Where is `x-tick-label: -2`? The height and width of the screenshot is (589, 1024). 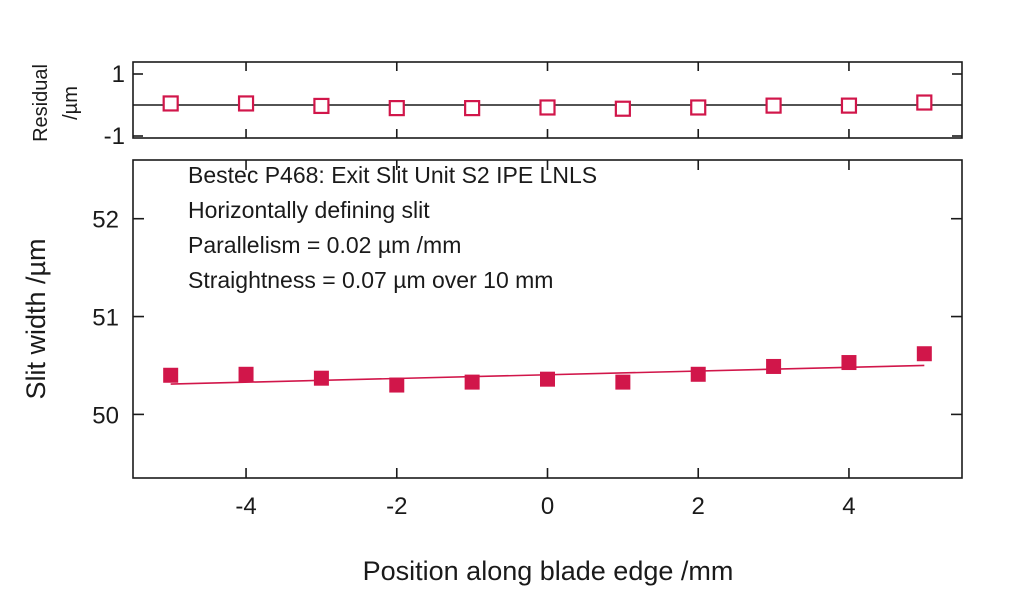 x-tick-label: -2 is located at coordinates (396, 506).